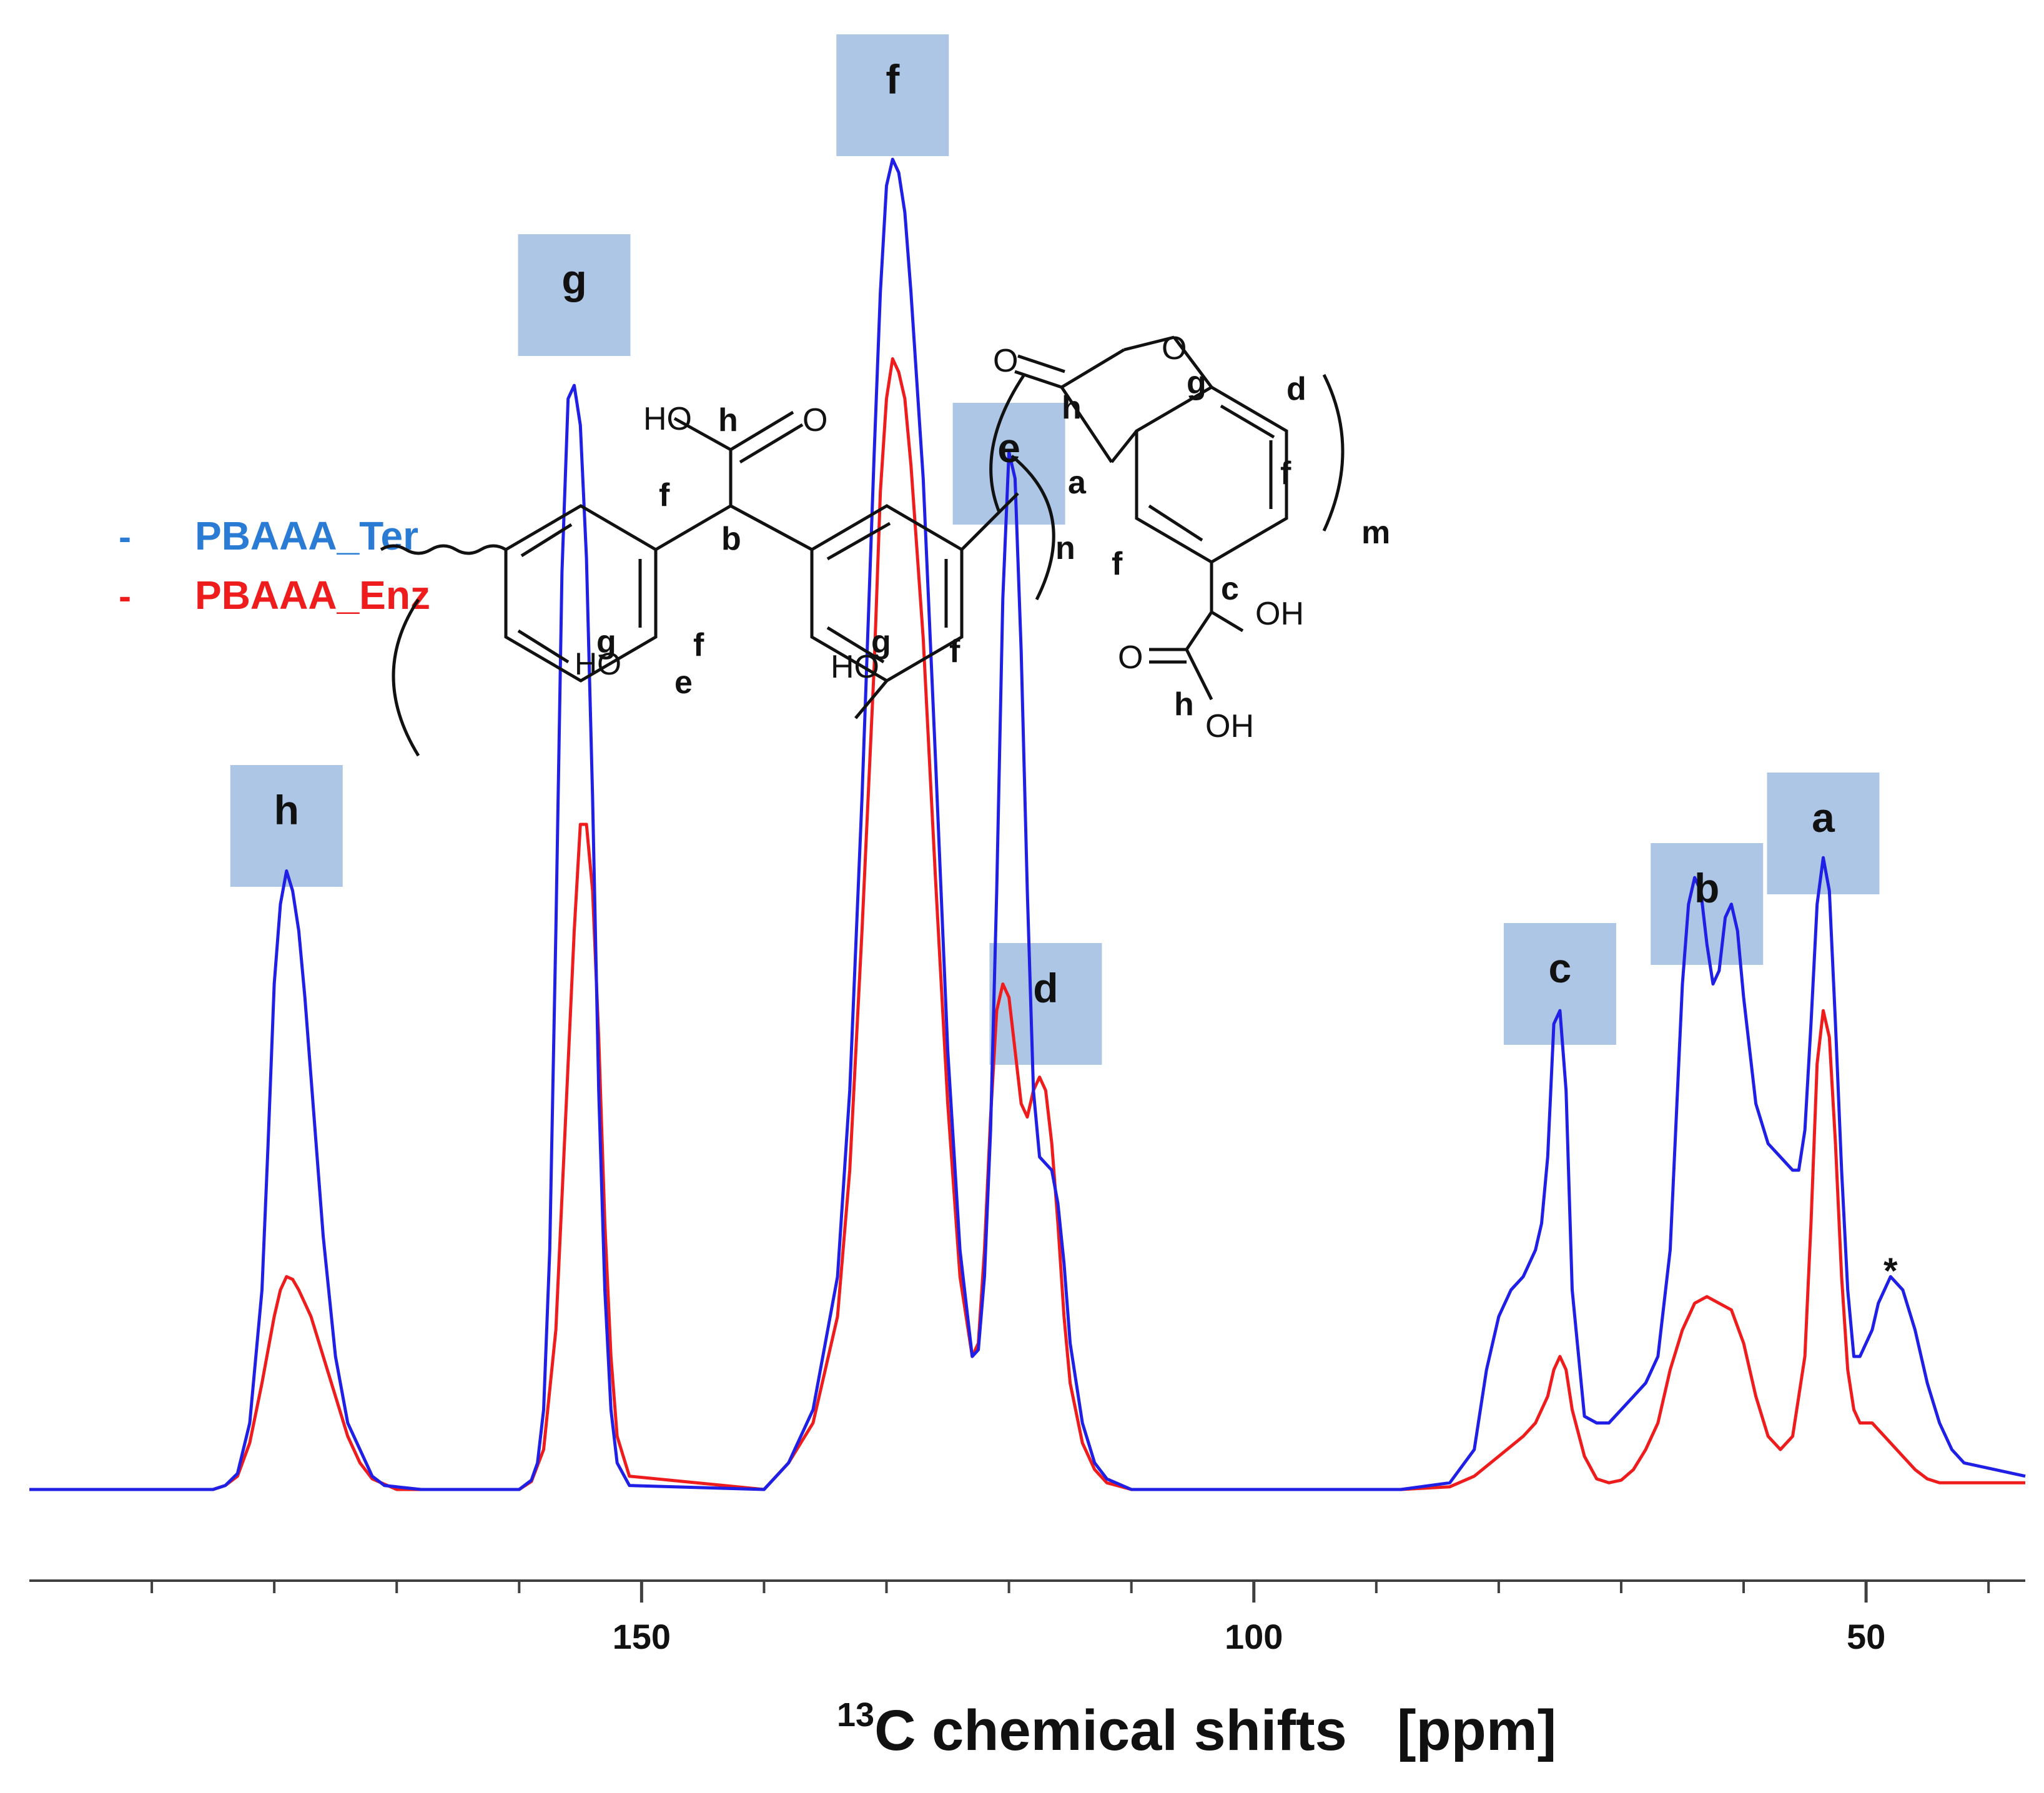 Image resolution: width=2044 pixels, height=1793 pixels. What do you see at coordinates (1211, 475) in the screenshot?
I see `benzene-ring-right` at bounding box center [1211, 475].